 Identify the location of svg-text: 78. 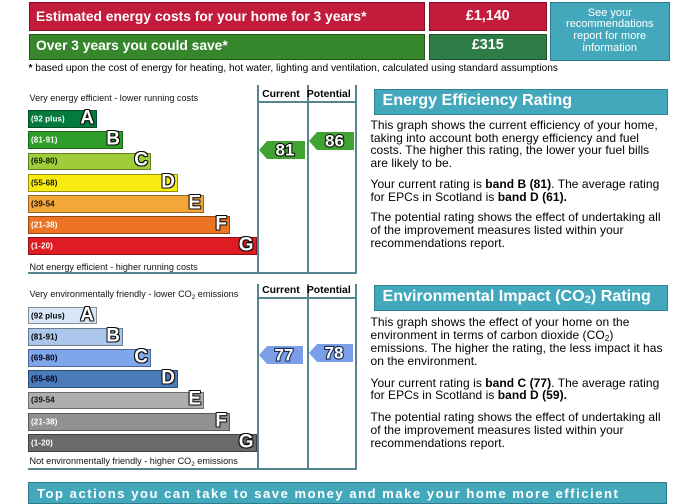
(334, 353).